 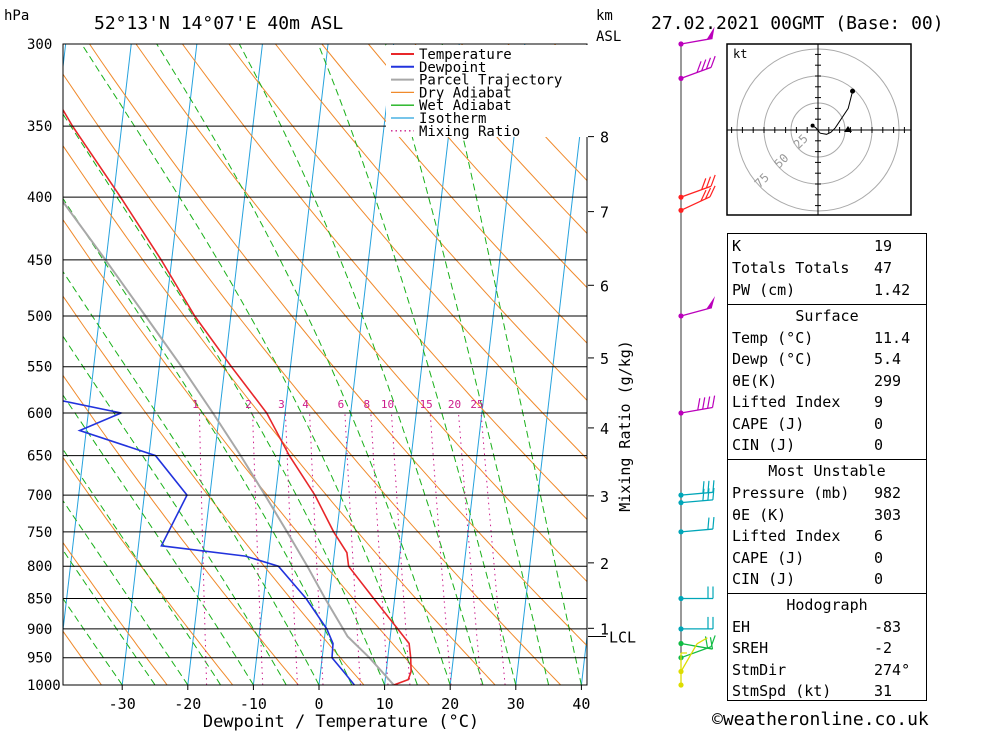 What do you see at coordinates (820, 719) in the screenshot?
I see `credit-link: ©weatheronline.co.uk` at bounding box center [820, 719].